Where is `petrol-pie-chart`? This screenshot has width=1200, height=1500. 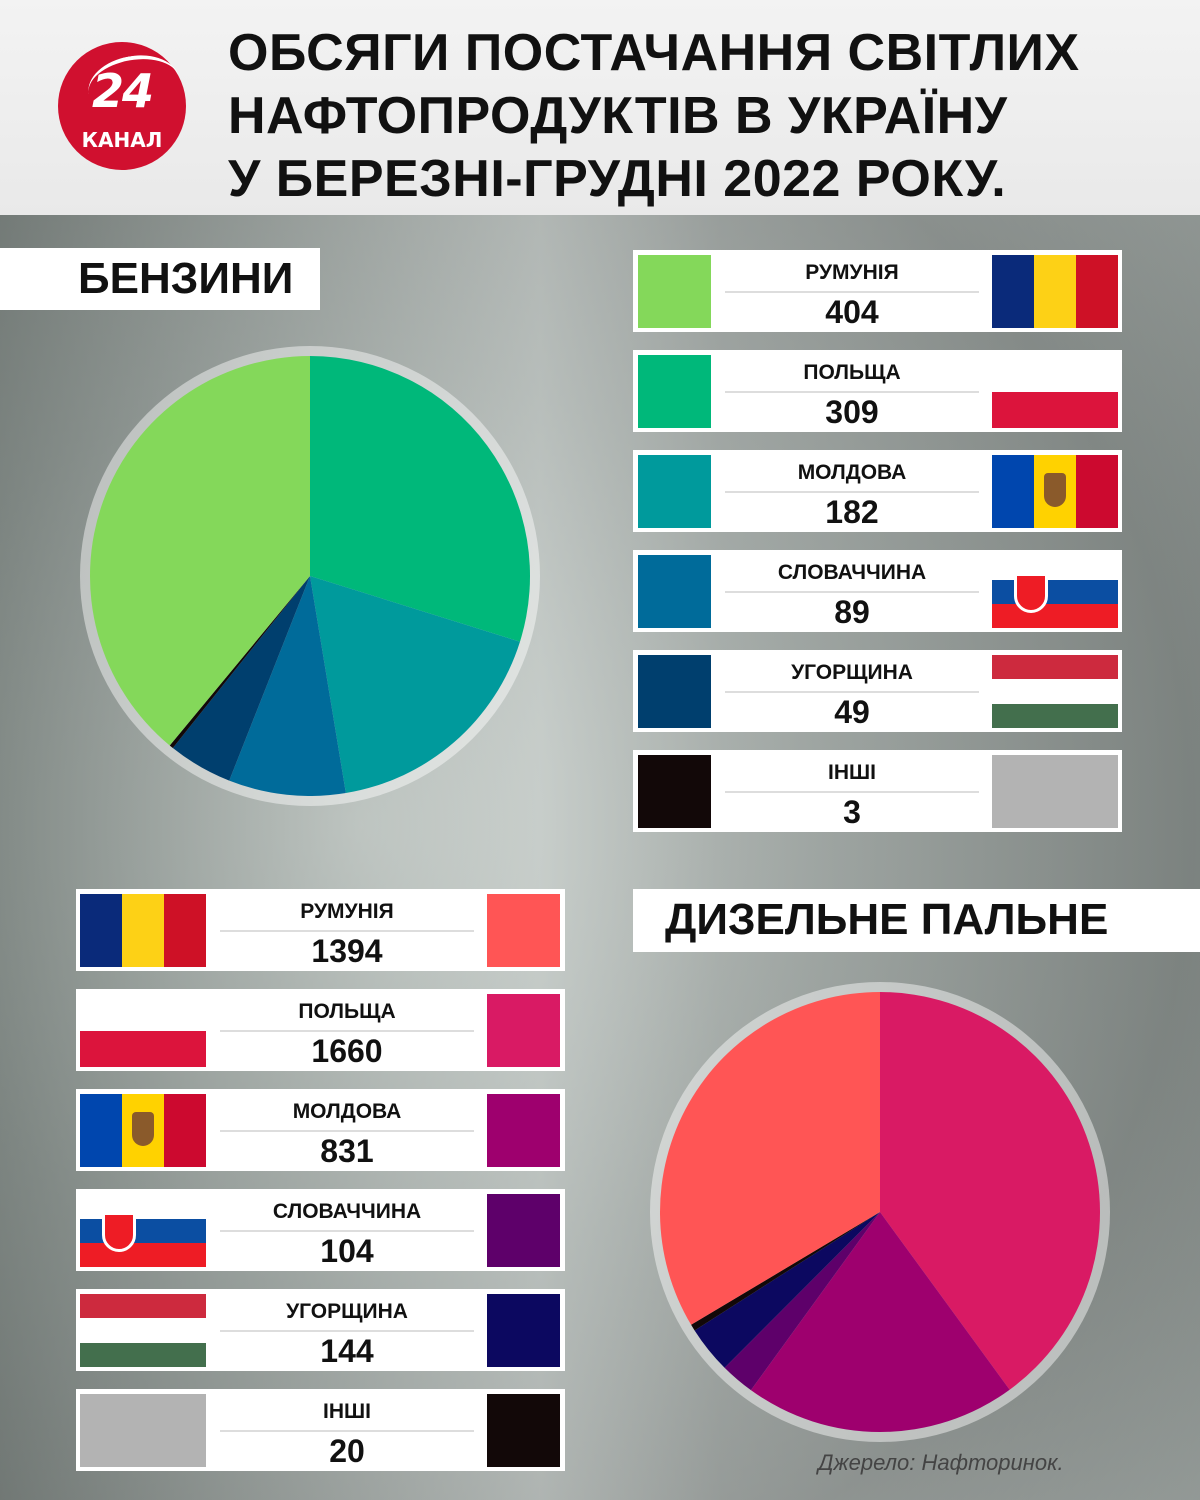 petrol-pie-chart is located at coordinates (310, 576).